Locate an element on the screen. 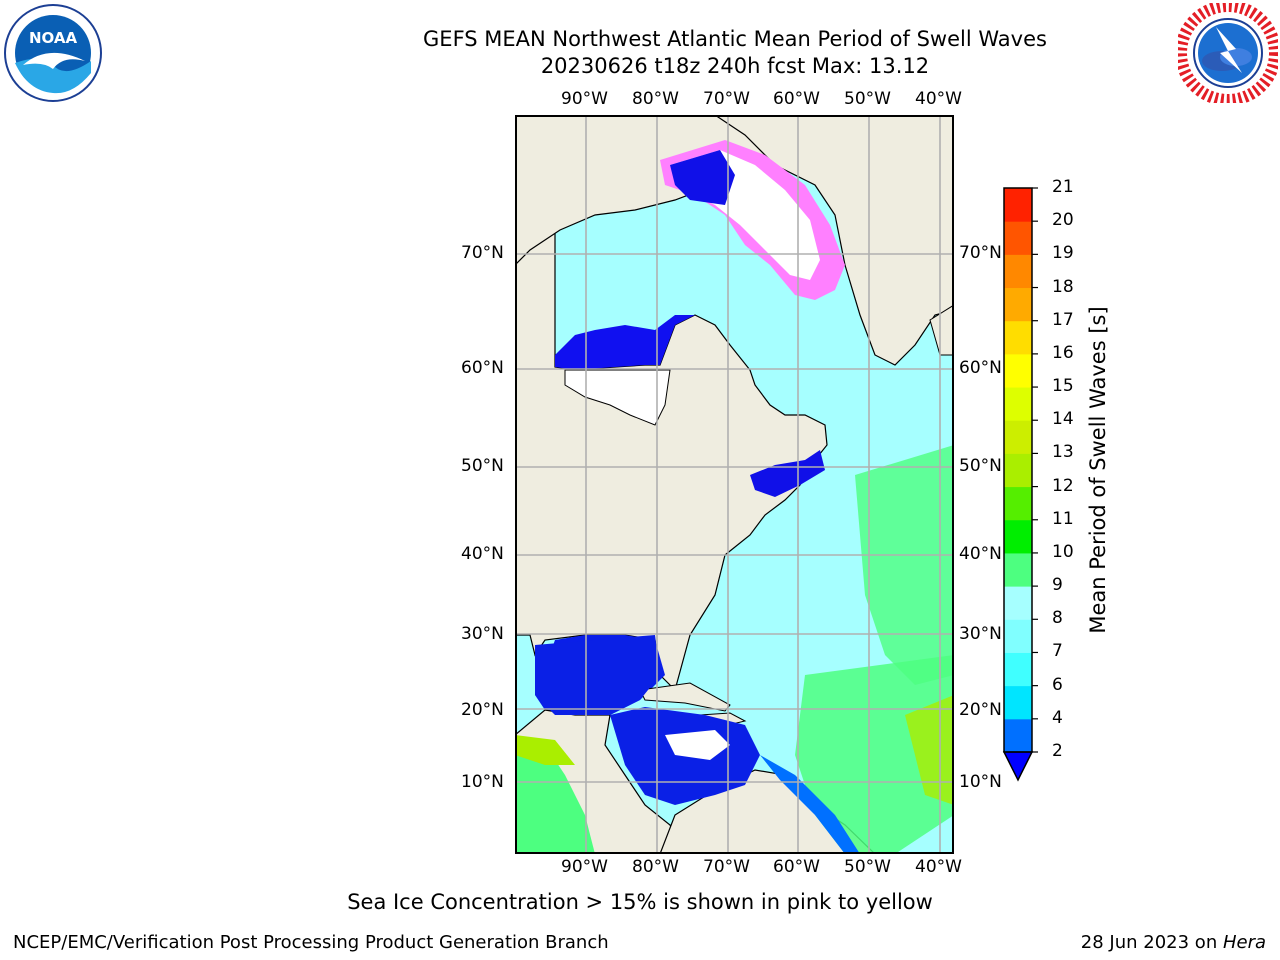  colorbar-tick-label: 19 is located at coordinates (1063, 253).